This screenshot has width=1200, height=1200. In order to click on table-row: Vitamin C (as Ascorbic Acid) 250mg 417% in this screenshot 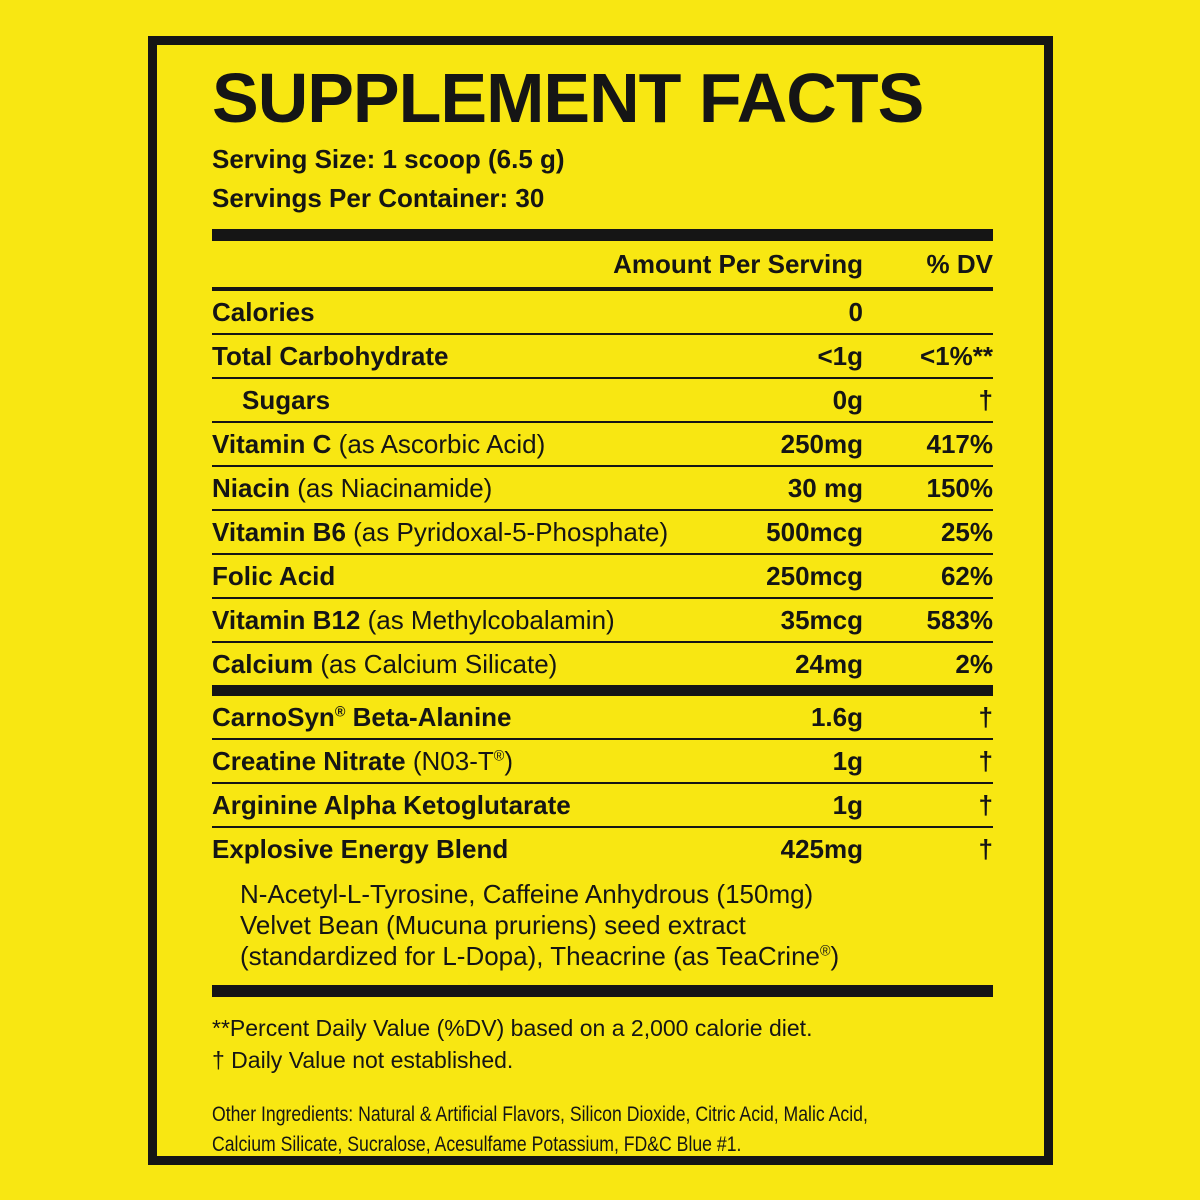, I will do `click(602, 444)`.